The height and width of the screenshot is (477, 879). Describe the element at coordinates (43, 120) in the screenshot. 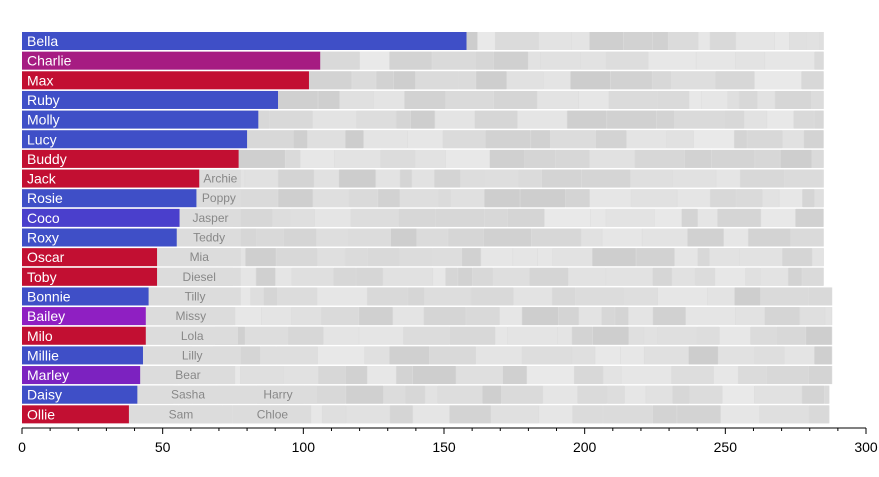

I see `bar-label: Molly` at that location.